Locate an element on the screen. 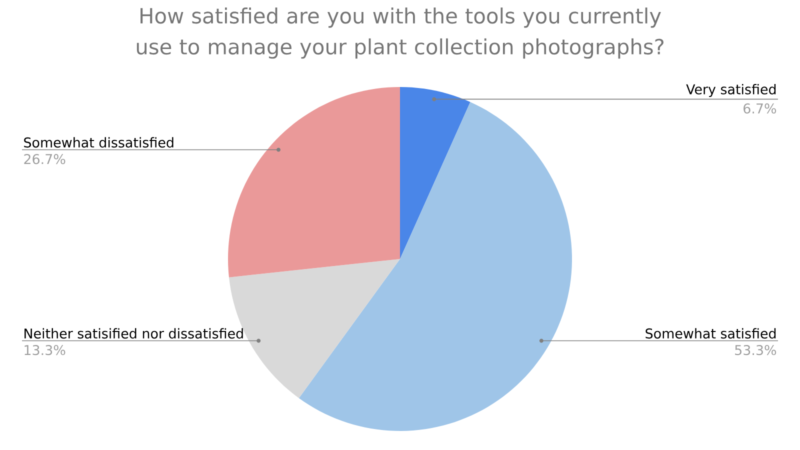  data-label: 26.7% is located at coordinates (45, 159).